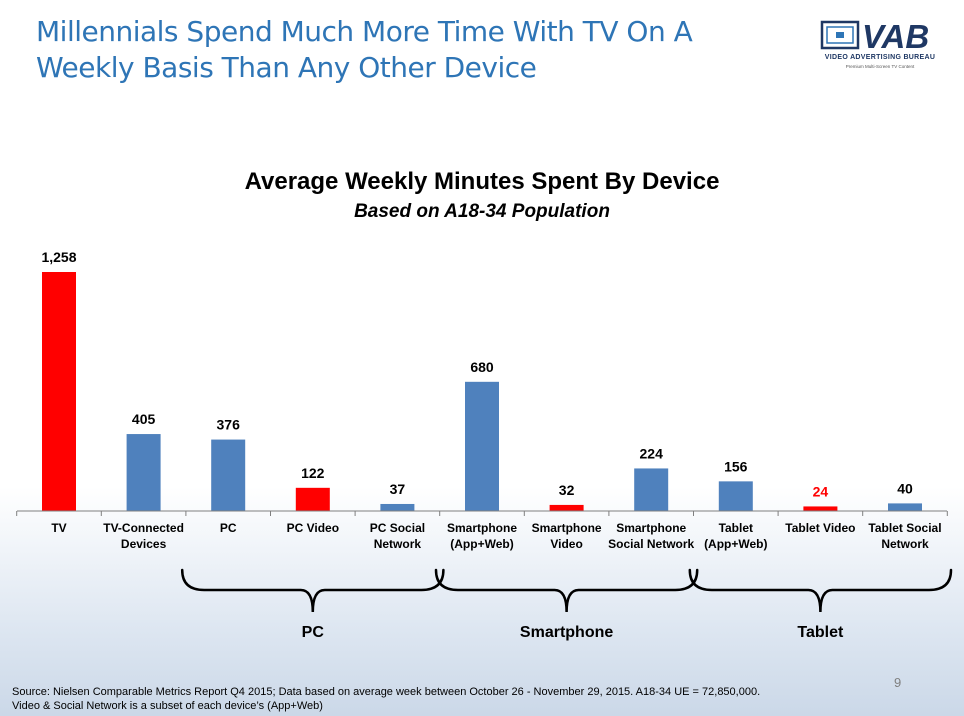 The width and height of the screenshot is (964, 716). I want to click on page-number: 9, so click(898, 682).